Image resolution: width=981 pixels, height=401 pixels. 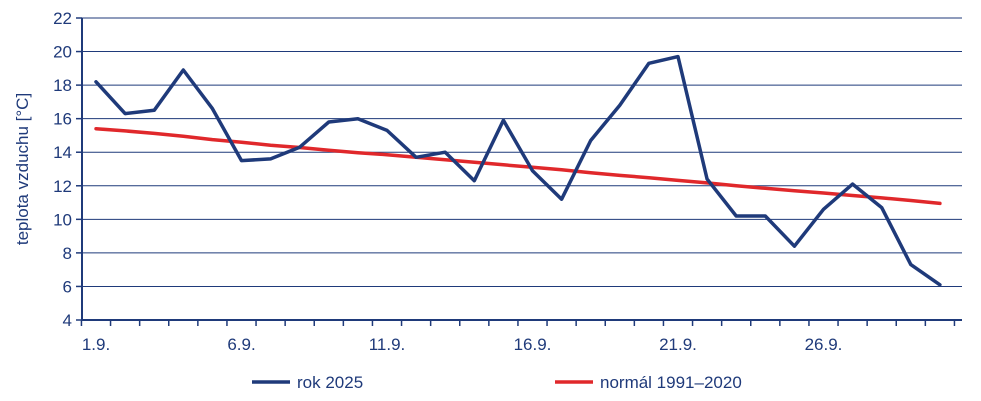 What do you see at coordinates (671, 382) in the screenshot?
I see `legend-label: normál 1991–2020` at bounding box center [671, 382].